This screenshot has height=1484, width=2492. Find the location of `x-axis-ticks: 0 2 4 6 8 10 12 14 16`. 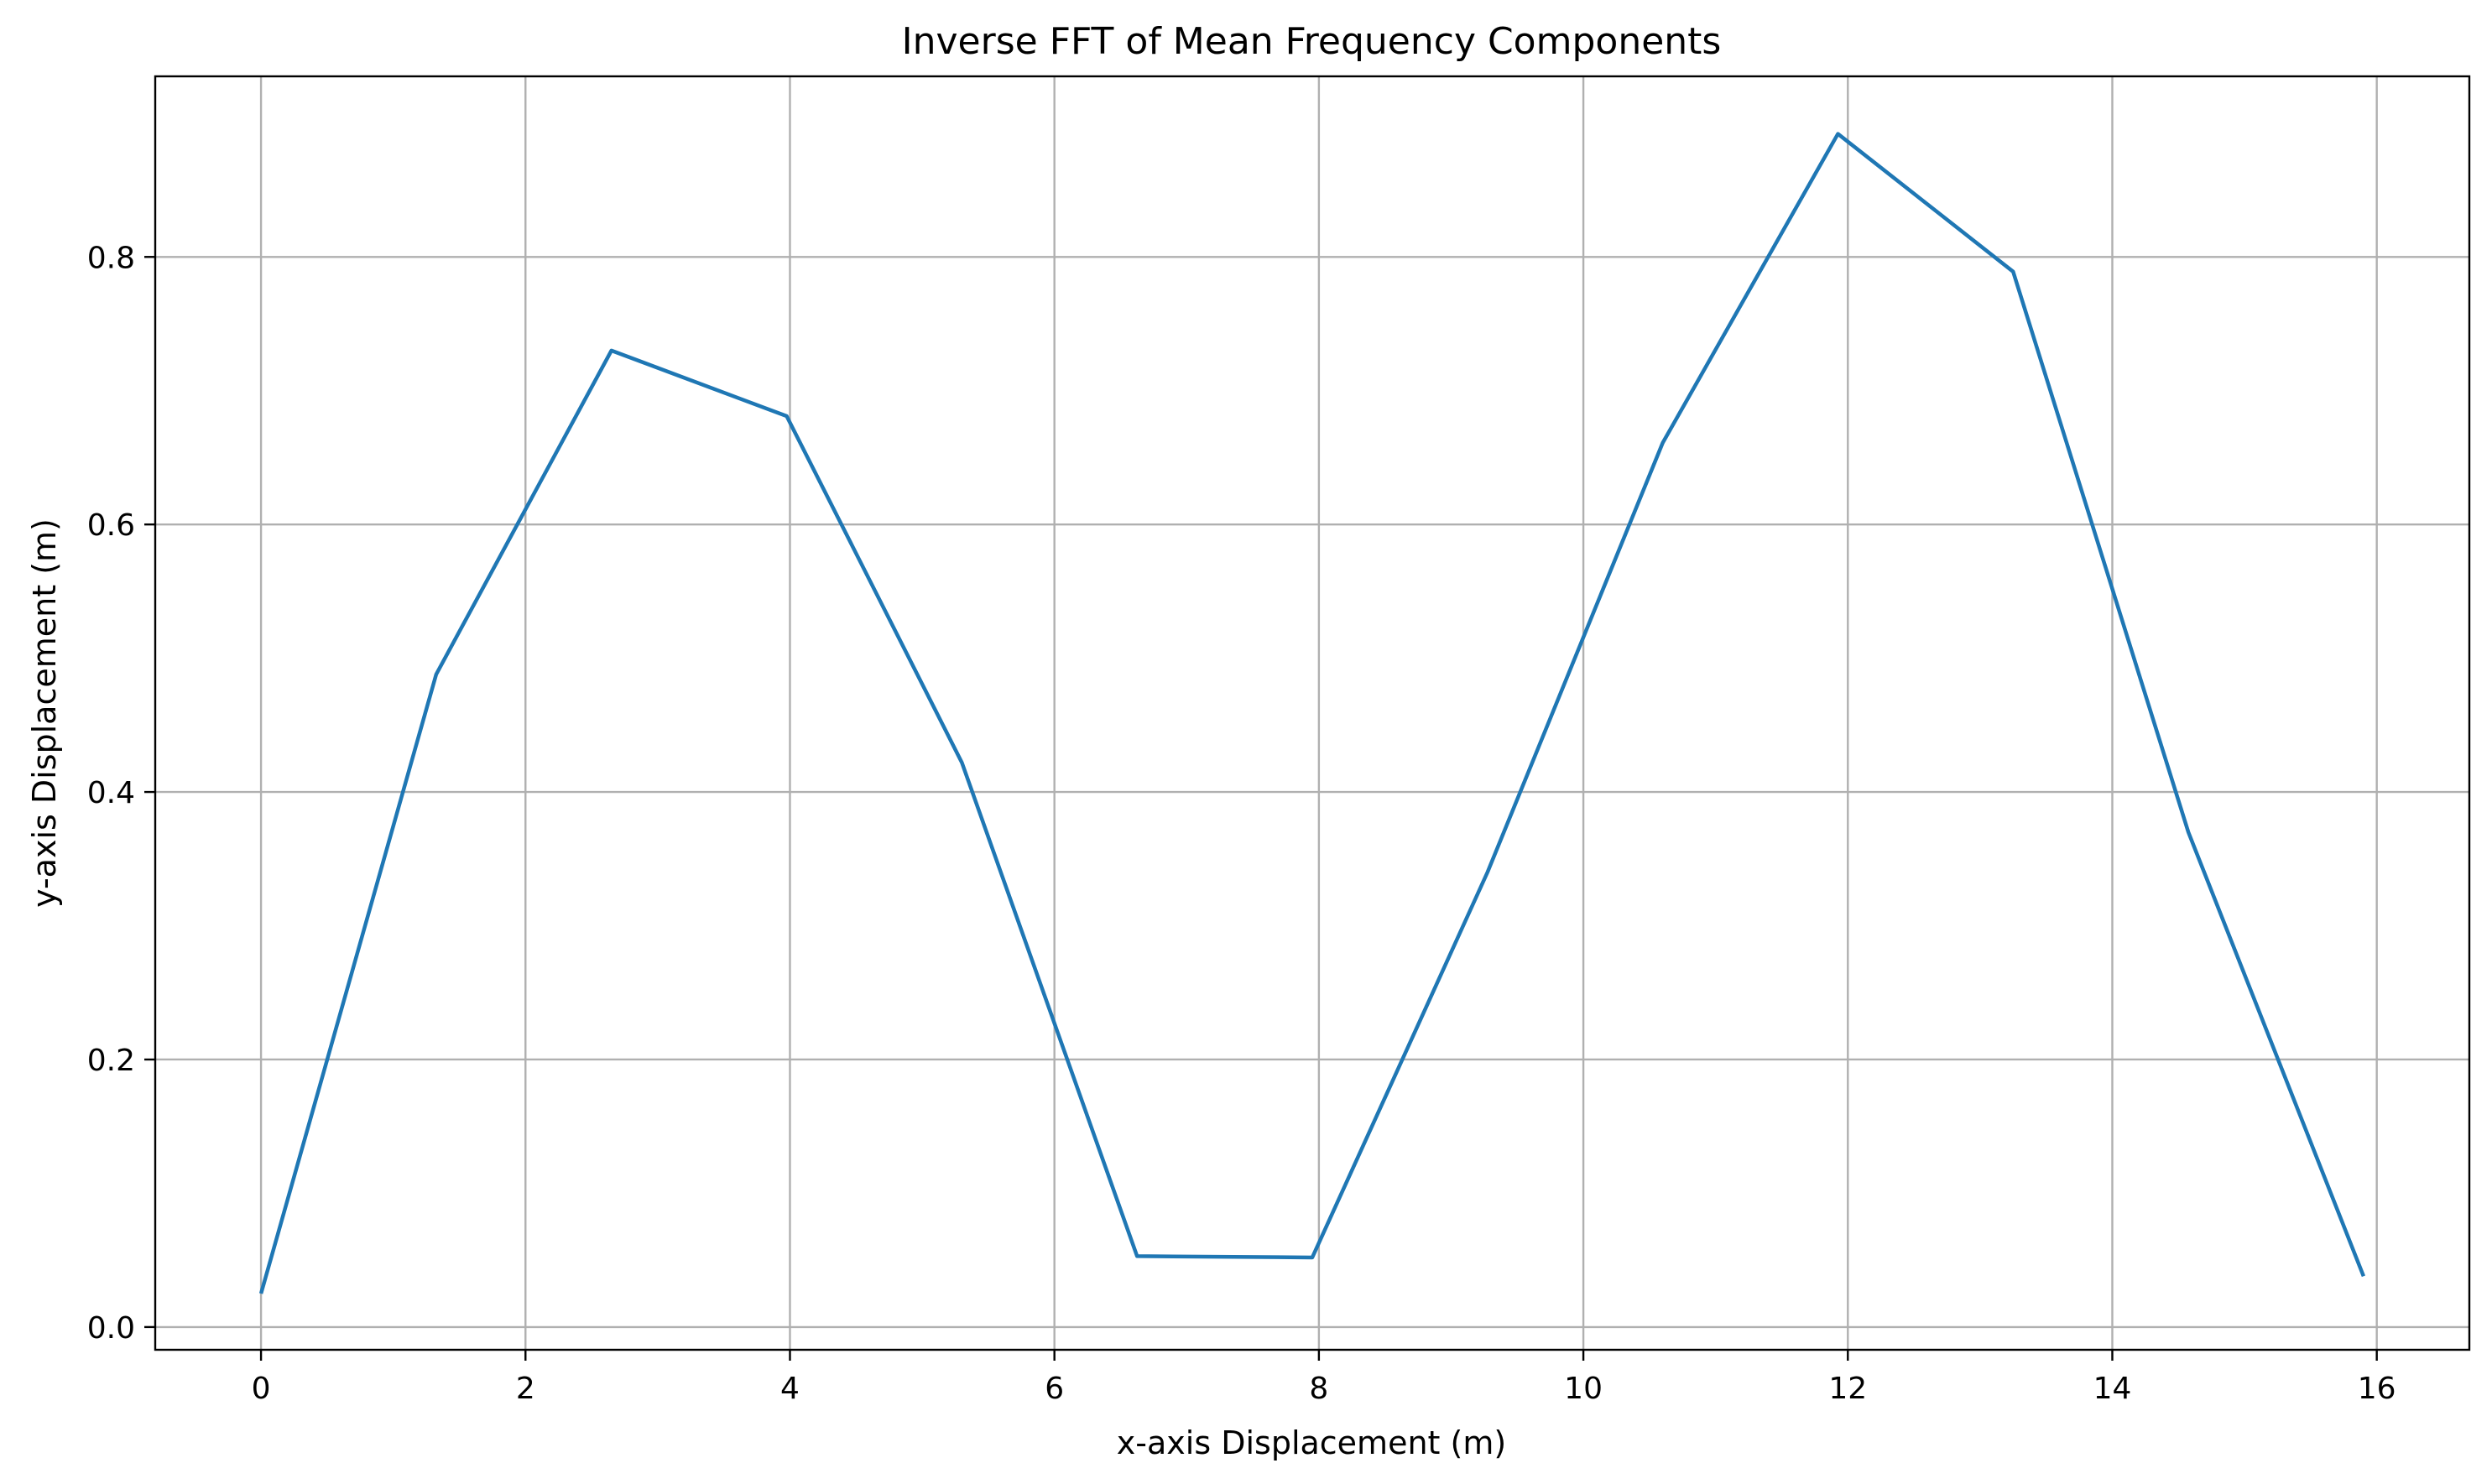

x-axis-ticks: 0 2 4 6 8 10 12 14 16 is located at coordinates (1324, 1378).